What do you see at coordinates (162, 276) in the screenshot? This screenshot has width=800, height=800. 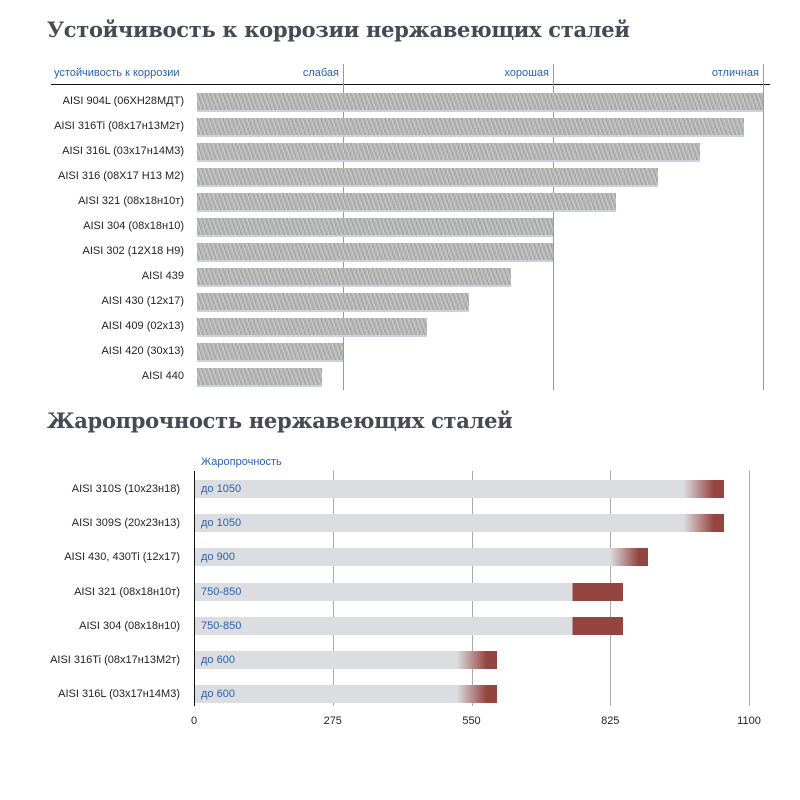 I see `corrosion-category-label: AISI 439` at bounding box center [162, 276].